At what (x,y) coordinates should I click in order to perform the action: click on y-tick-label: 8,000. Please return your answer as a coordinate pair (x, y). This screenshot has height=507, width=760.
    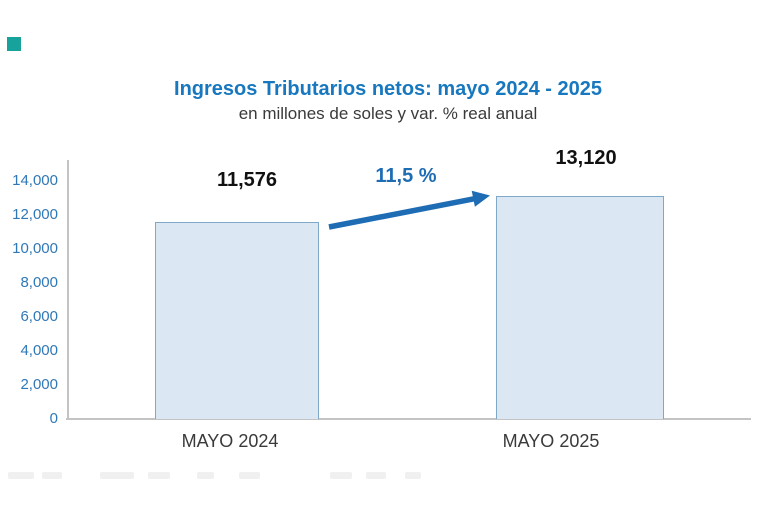
    Looking at the image, I should click on (39, 282).